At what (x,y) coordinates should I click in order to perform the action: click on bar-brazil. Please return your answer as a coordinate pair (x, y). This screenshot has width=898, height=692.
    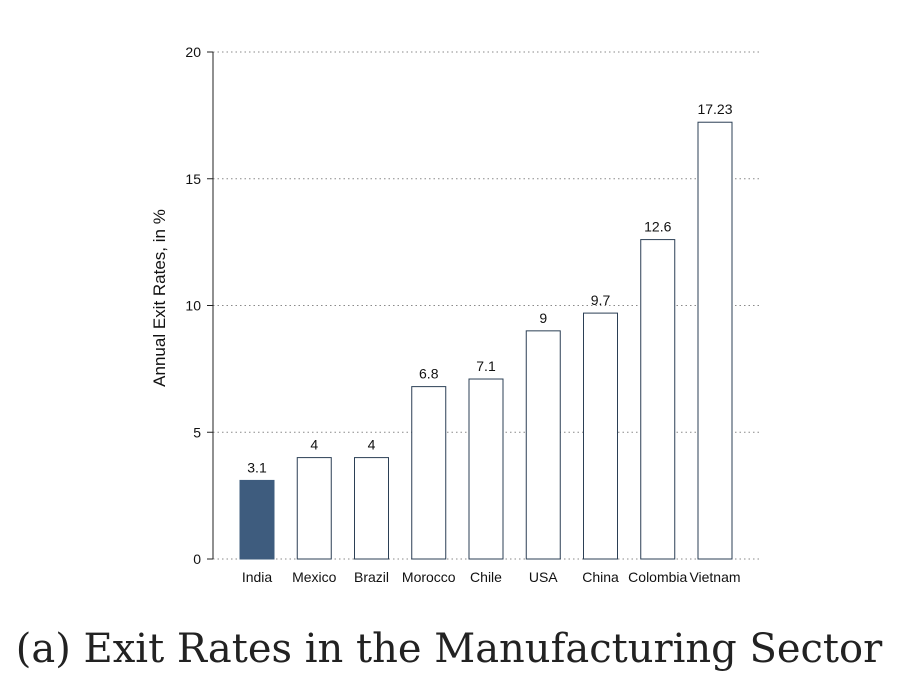
    Looking at the image, I should click on (371, 508).